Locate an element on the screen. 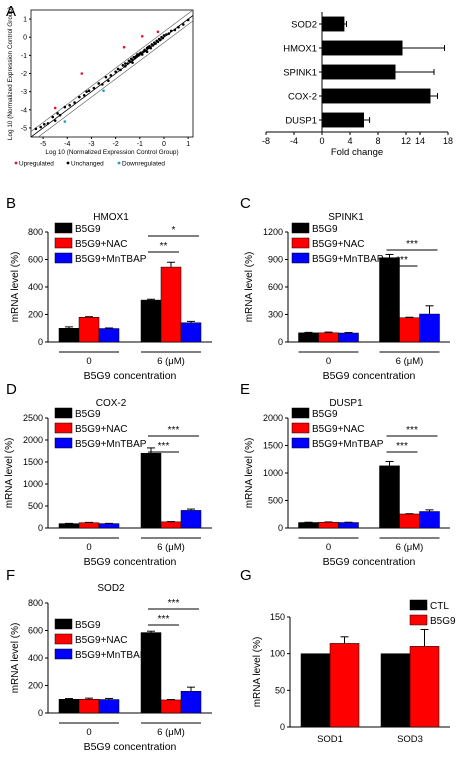  chart-title: COX-2 is located at coordinates (111, 403).